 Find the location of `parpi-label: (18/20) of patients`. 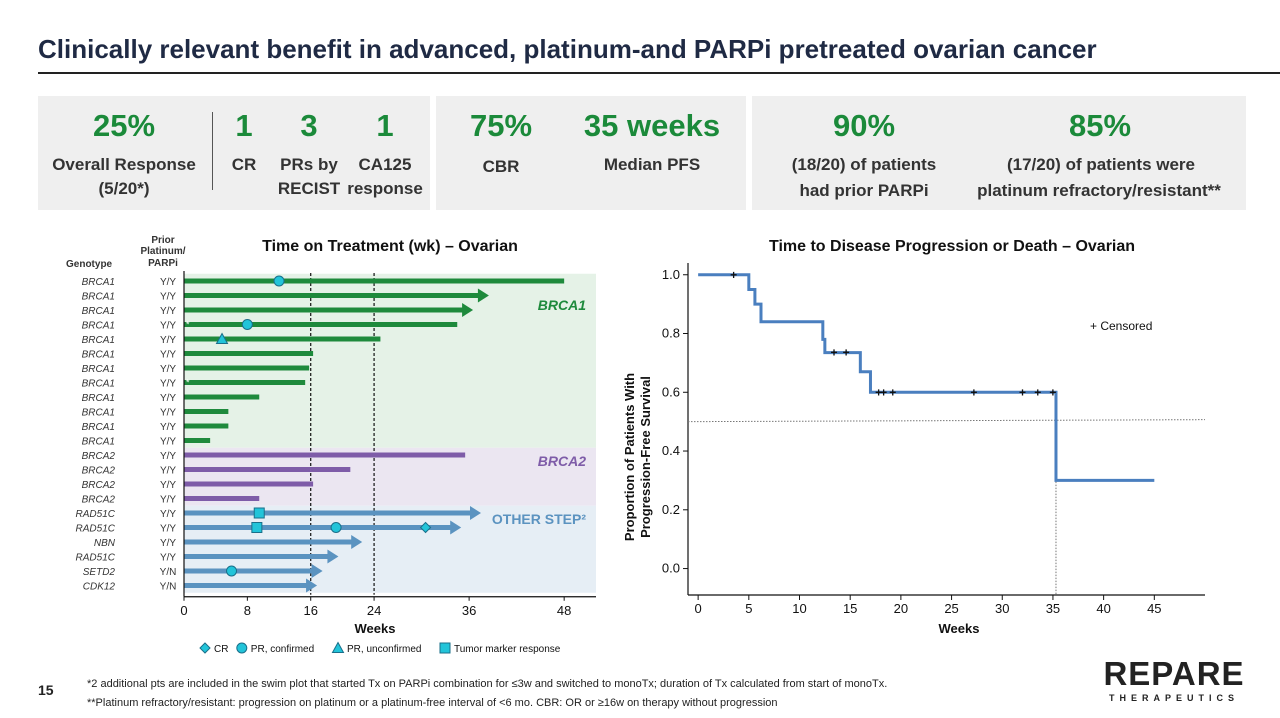

parpi-label: (18/20) of patients is located at coordinates (864, 164).